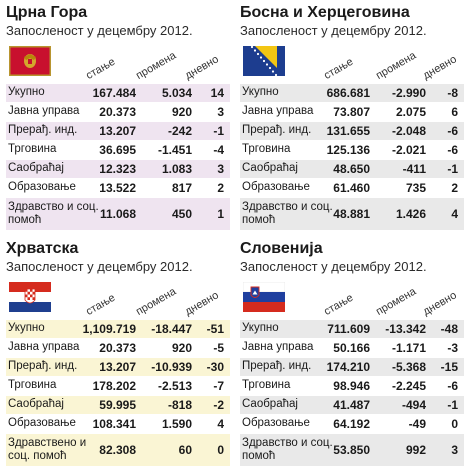 The width and height of the screenshot is (468, 468). I want to click on value-promena: 817, so click(181, 188).